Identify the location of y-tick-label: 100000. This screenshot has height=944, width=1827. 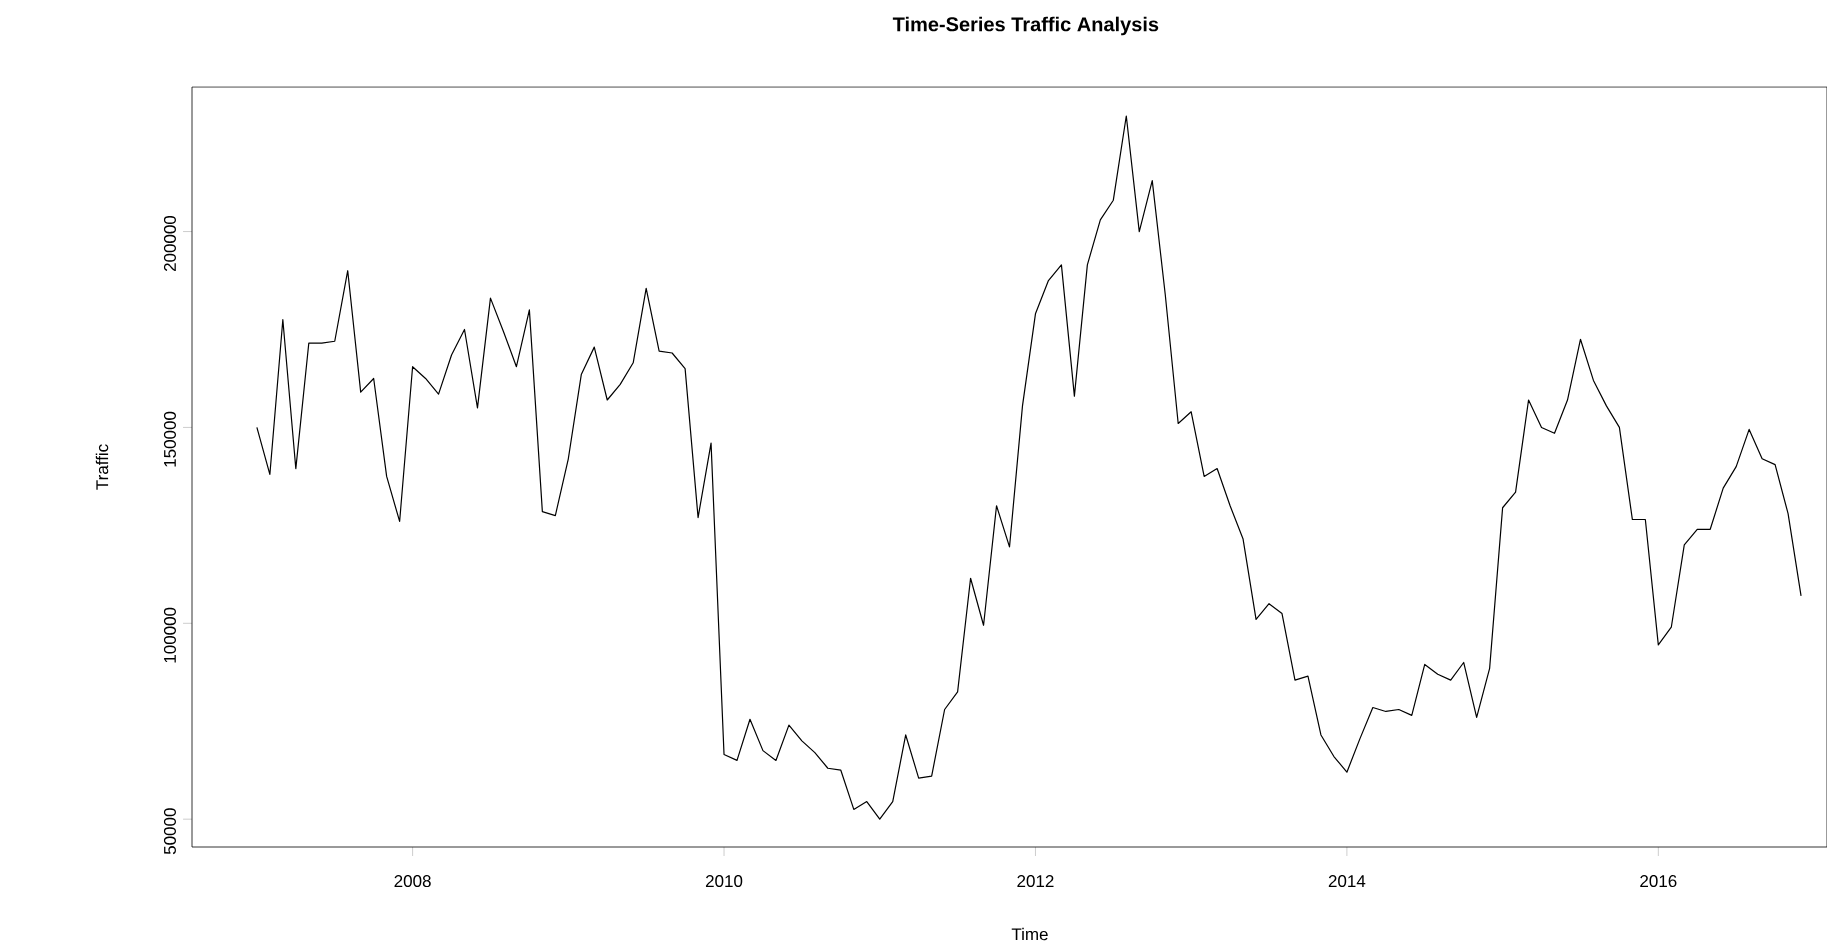
(169, 635).